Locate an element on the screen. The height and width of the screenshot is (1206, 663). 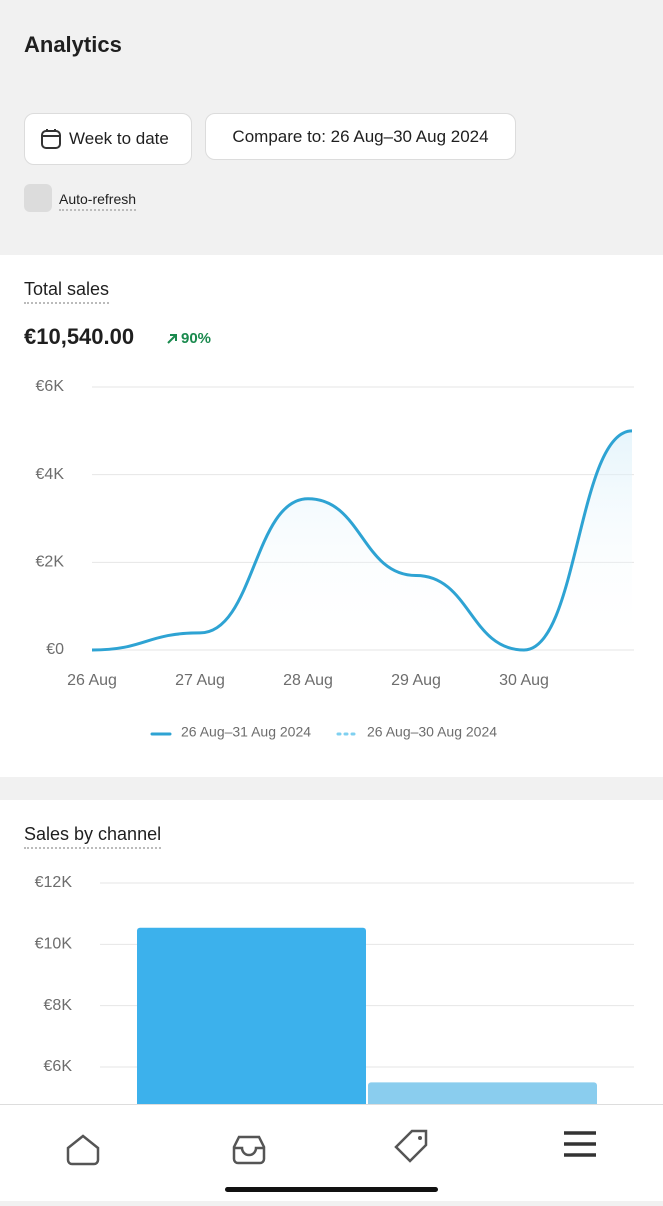
products-icon is located at coordinates (411, 1146).